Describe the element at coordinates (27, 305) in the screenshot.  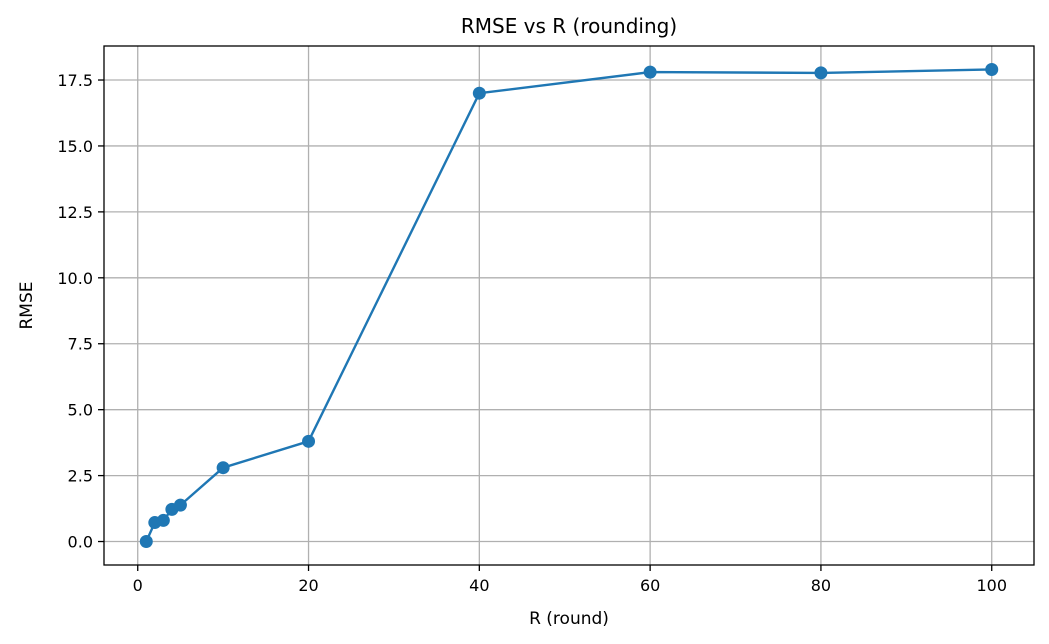
I see `y-axis-label: RMSE` at that location.